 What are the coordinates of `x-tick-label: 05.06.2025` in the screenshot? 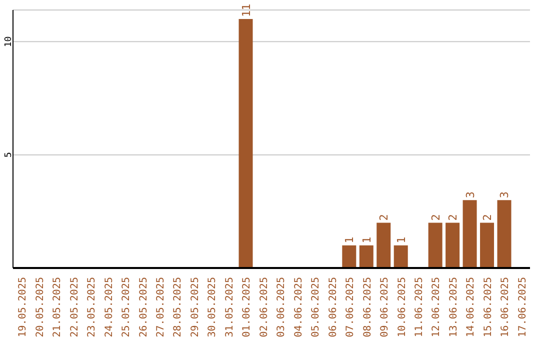 It's located at (316, 307).